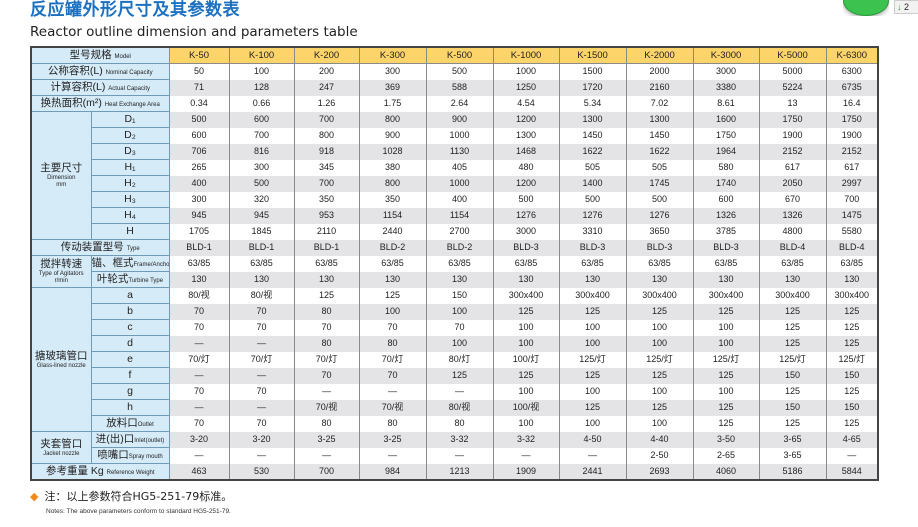  Describe the element at coordinates (392, 359) in the screenshot. I see `value-cell: 70/灯` at that location.